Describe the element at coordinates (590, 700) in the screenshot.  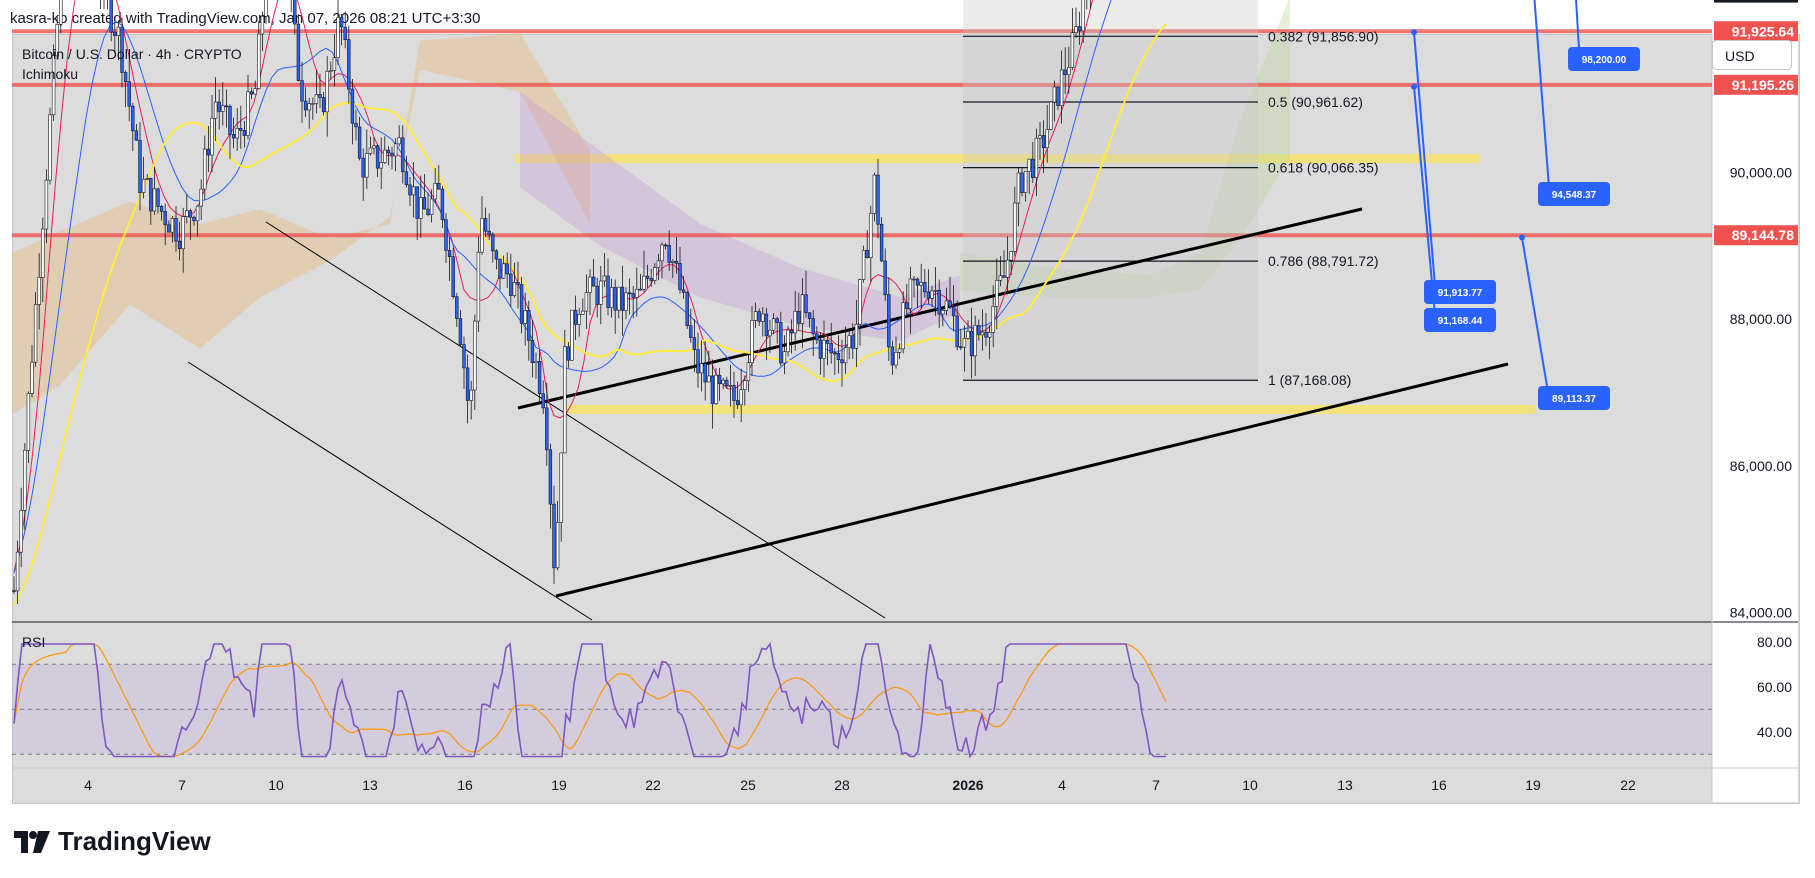
I see `rsi-moving-average` at that location.